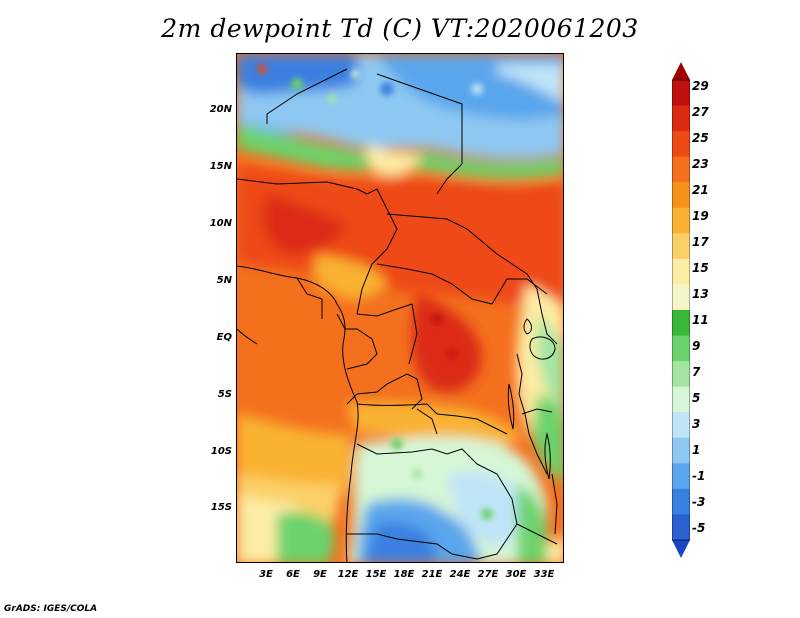  What do you see at coordinates (220, 109) in the screenshot?
I see `lat-label-20n: 20N` at bounding box center [220, 109].